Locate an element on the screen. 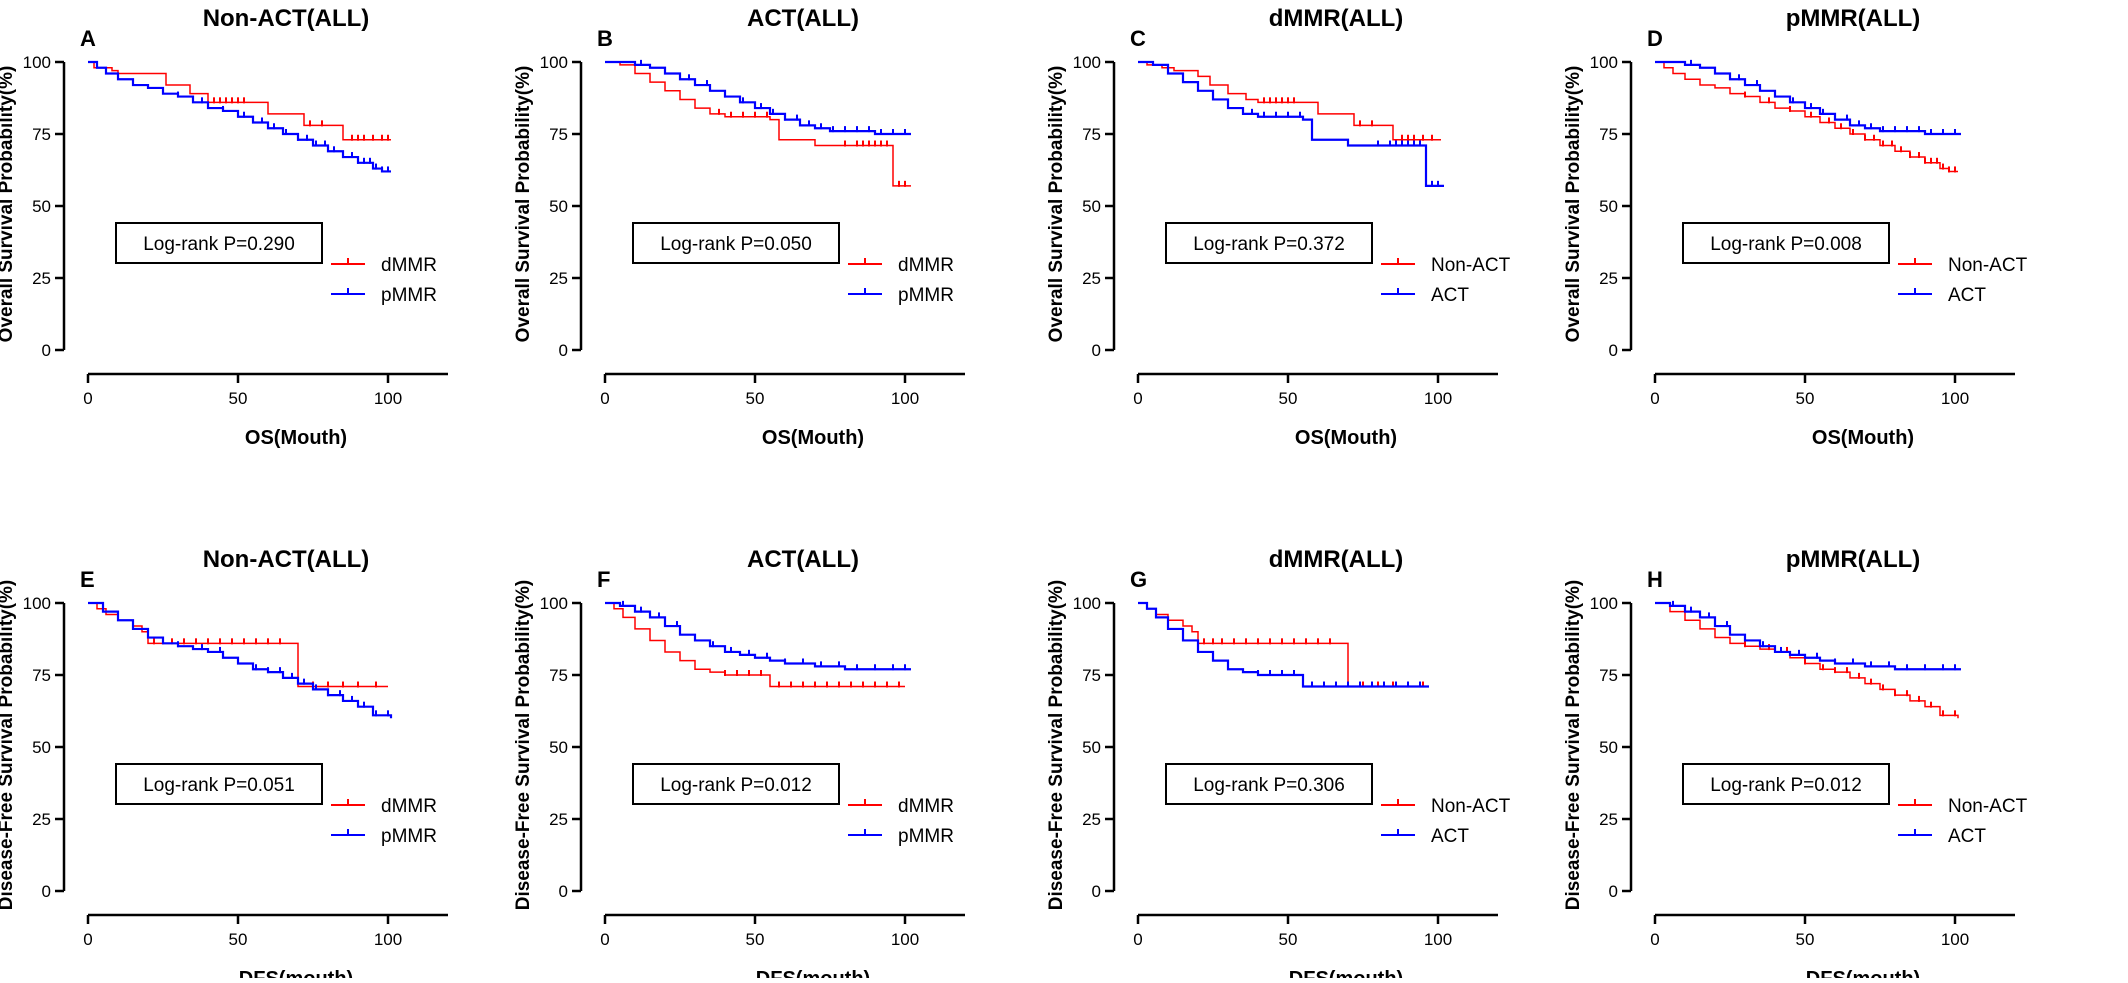 The image size is (2128, 983). logrank-label: Log-rank P=0.050 is located at coordinates (736, 244).